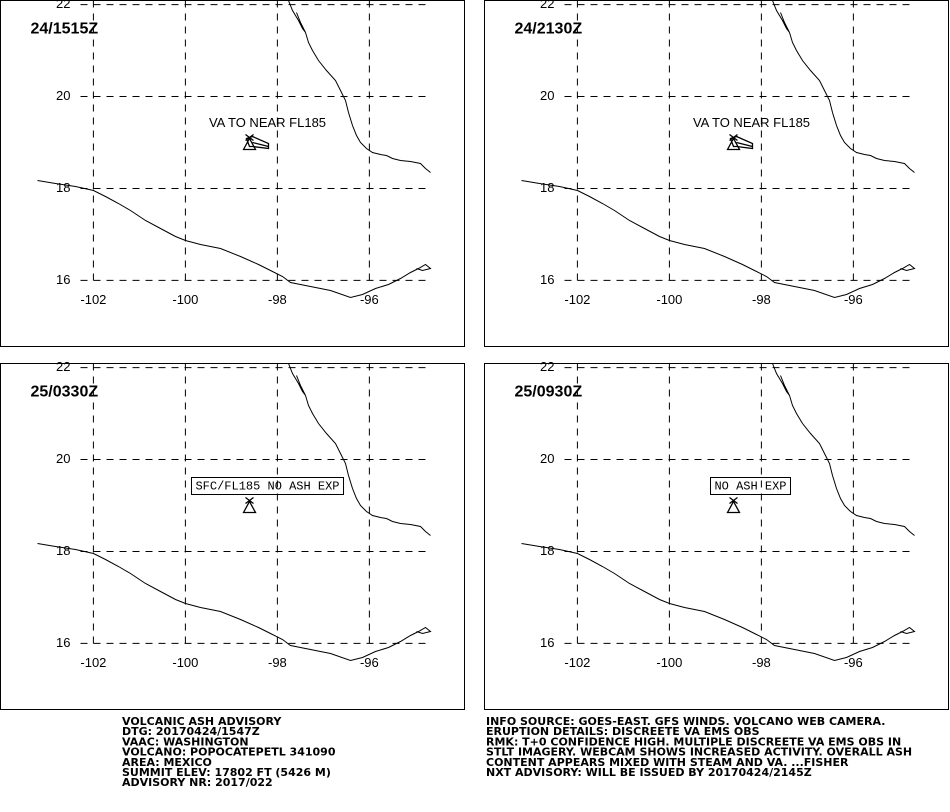  Describe the element at coordinates (549, 392) in the screenshot. I see `valid-time: 25/0930Z` at that location.